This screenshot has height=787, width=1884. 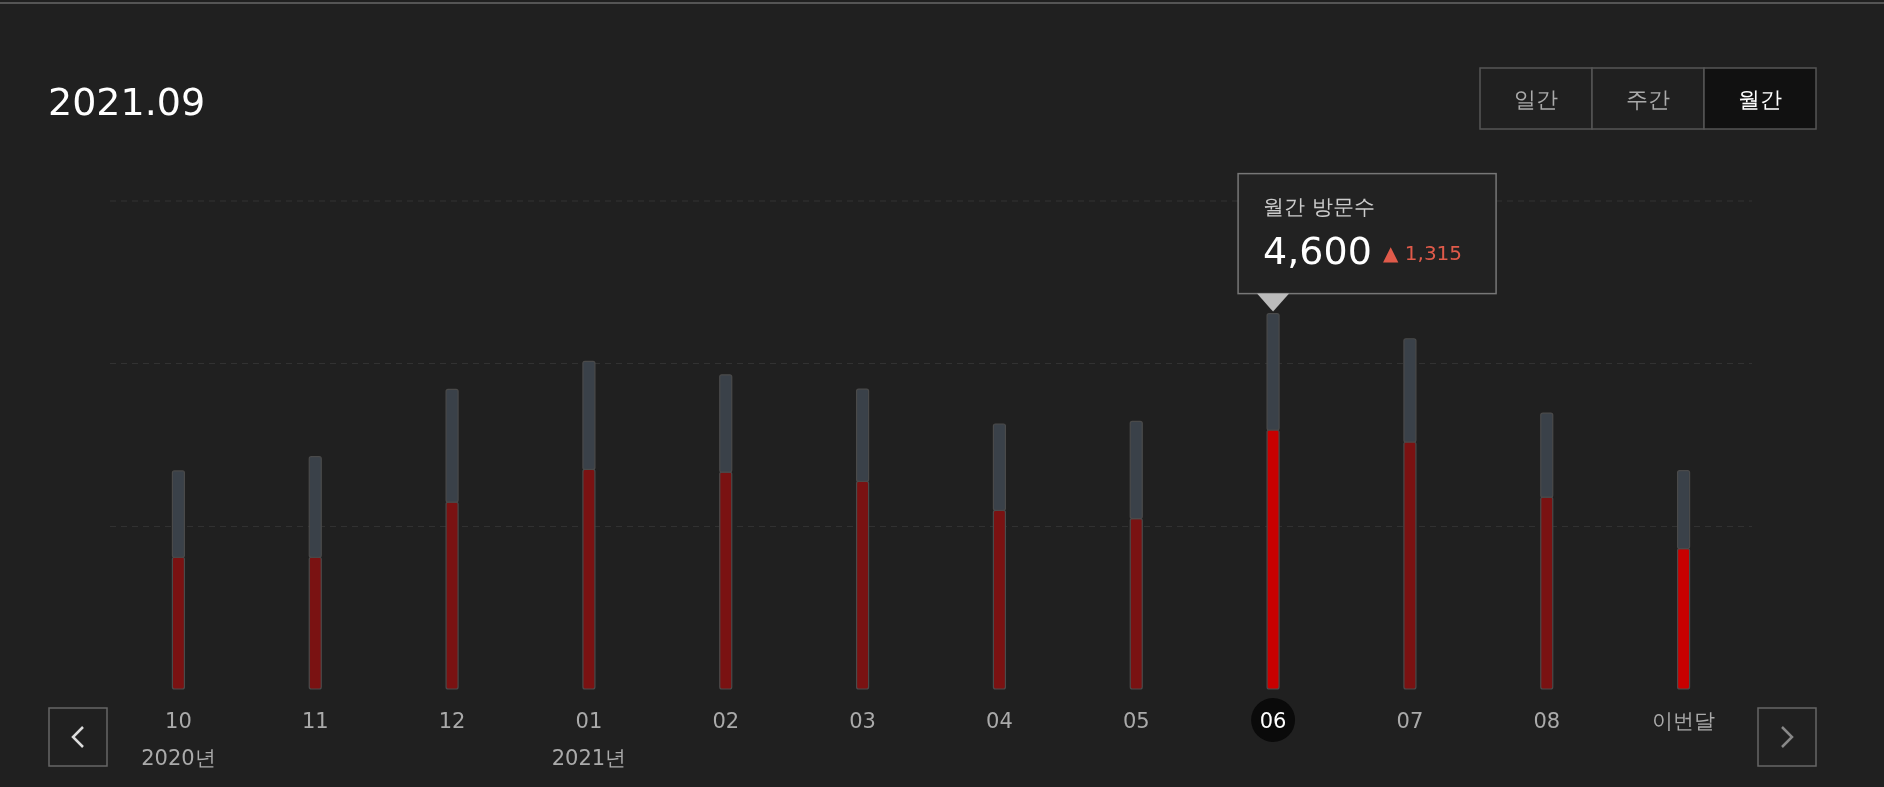 What do you see at coordinates (1684, 721) in the screenshot?
I see `x-tick-label: 이번달` at bounding box center [1684, 721].